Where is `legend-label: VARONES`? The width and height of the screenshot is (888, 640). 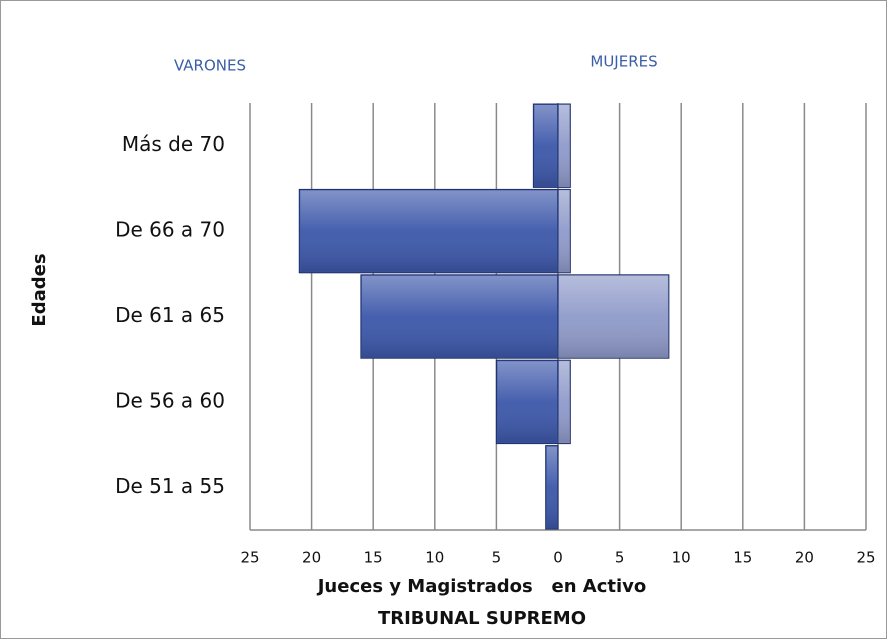 legend-label: VARONES is located at coordinates (210, 66).